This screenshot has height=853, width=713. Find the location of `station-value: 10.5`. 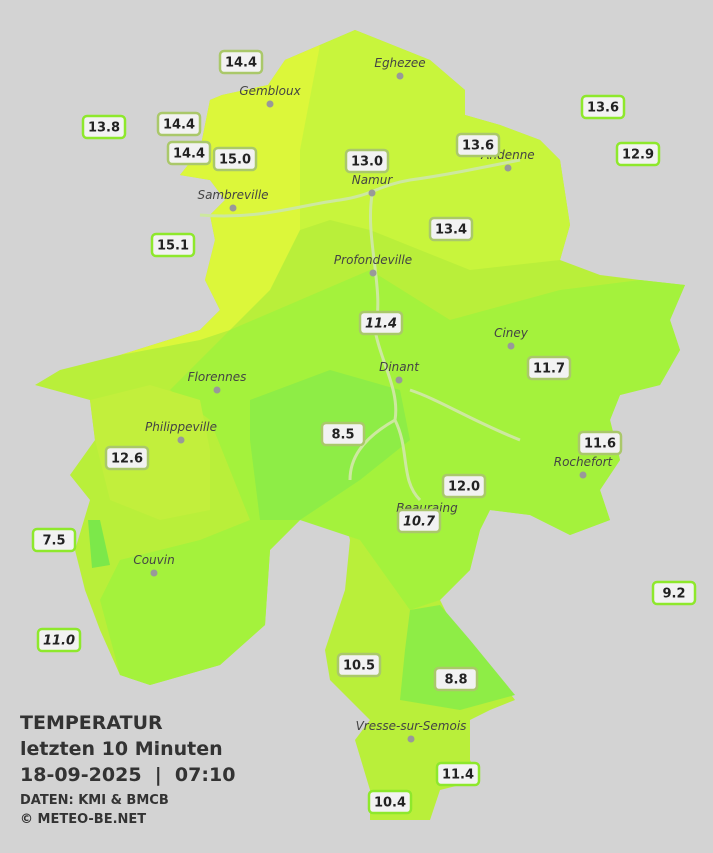

station-value: 10.5 is located at coordinates (359, 666).